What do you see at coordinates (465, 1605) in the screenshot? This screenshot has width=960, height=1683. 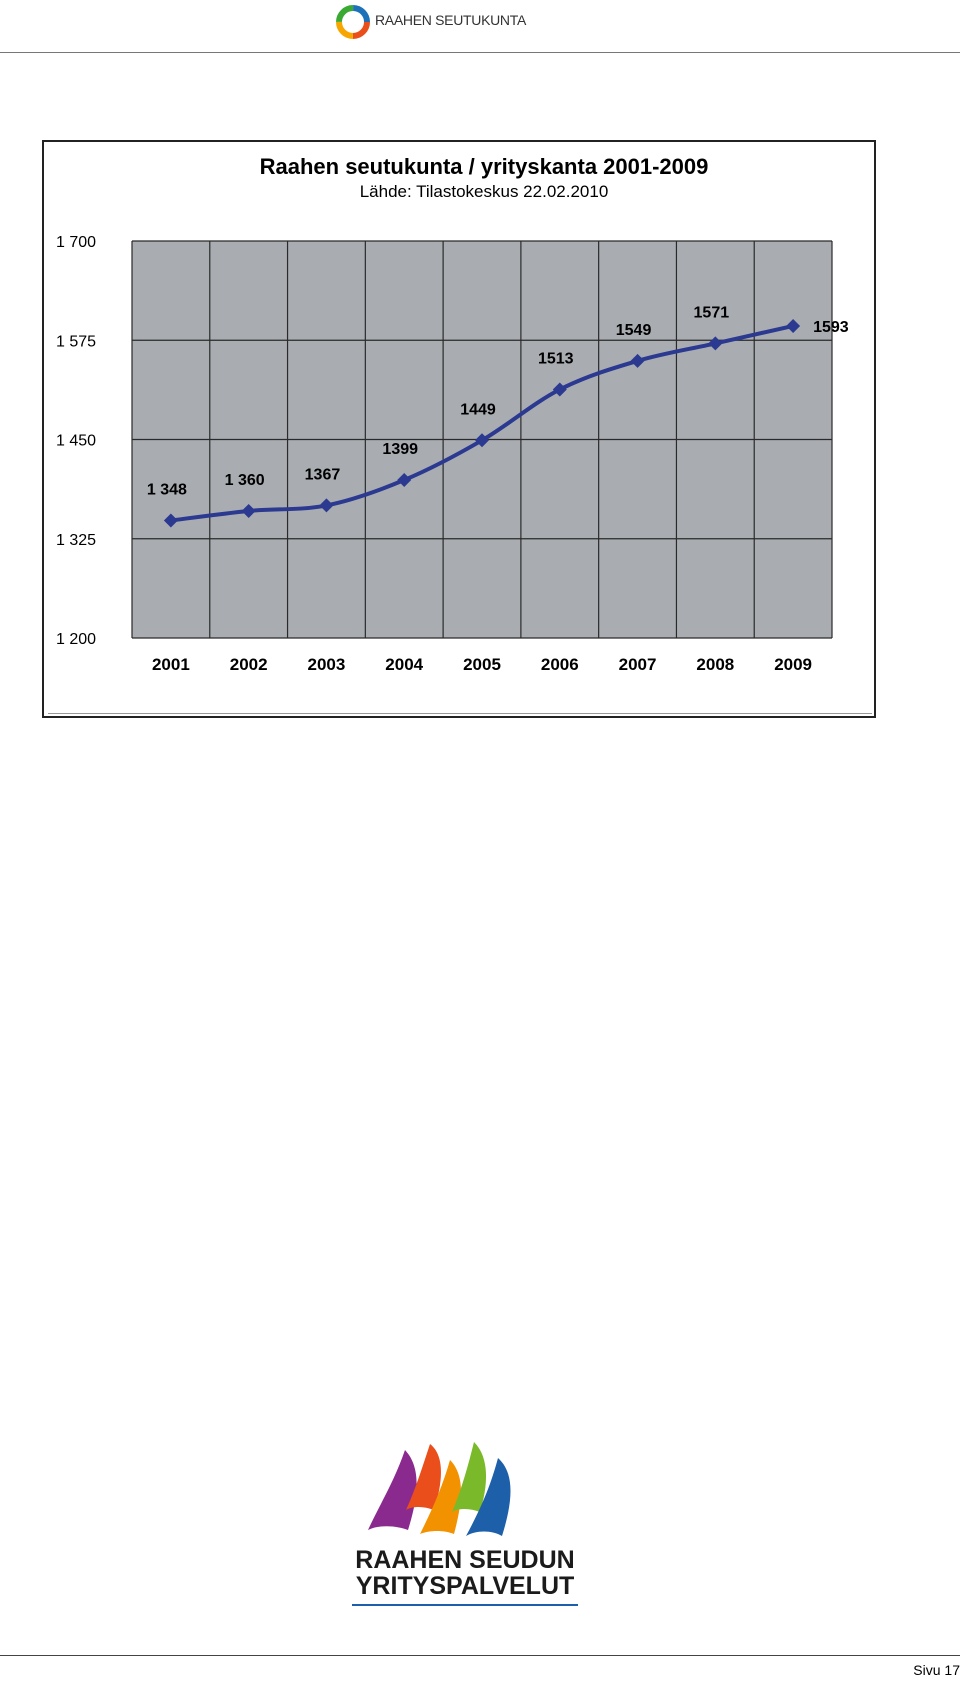 I see `logo-underline` at bounding box center [465, 1605].